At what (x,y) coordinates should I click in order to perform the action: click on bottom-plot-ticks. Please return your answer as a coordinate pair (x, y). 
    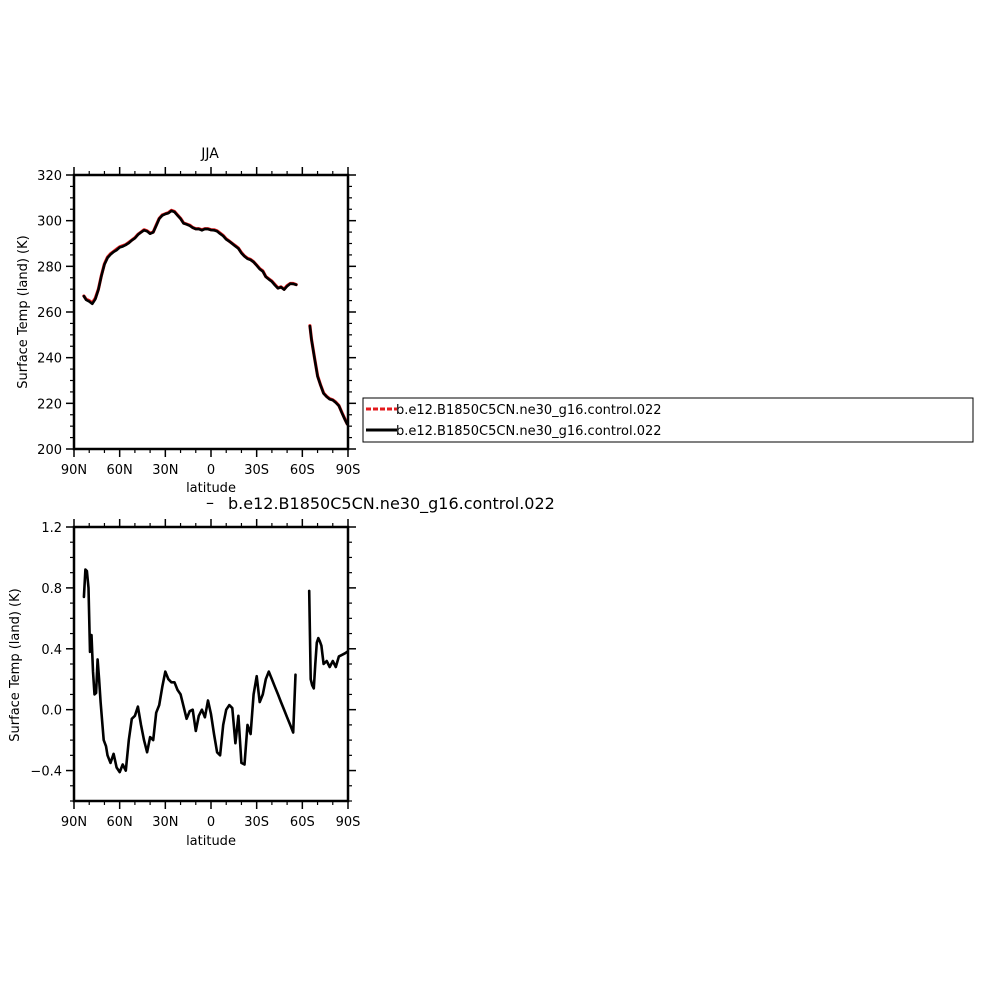
    Looking at the image, I should click on (211, 664).